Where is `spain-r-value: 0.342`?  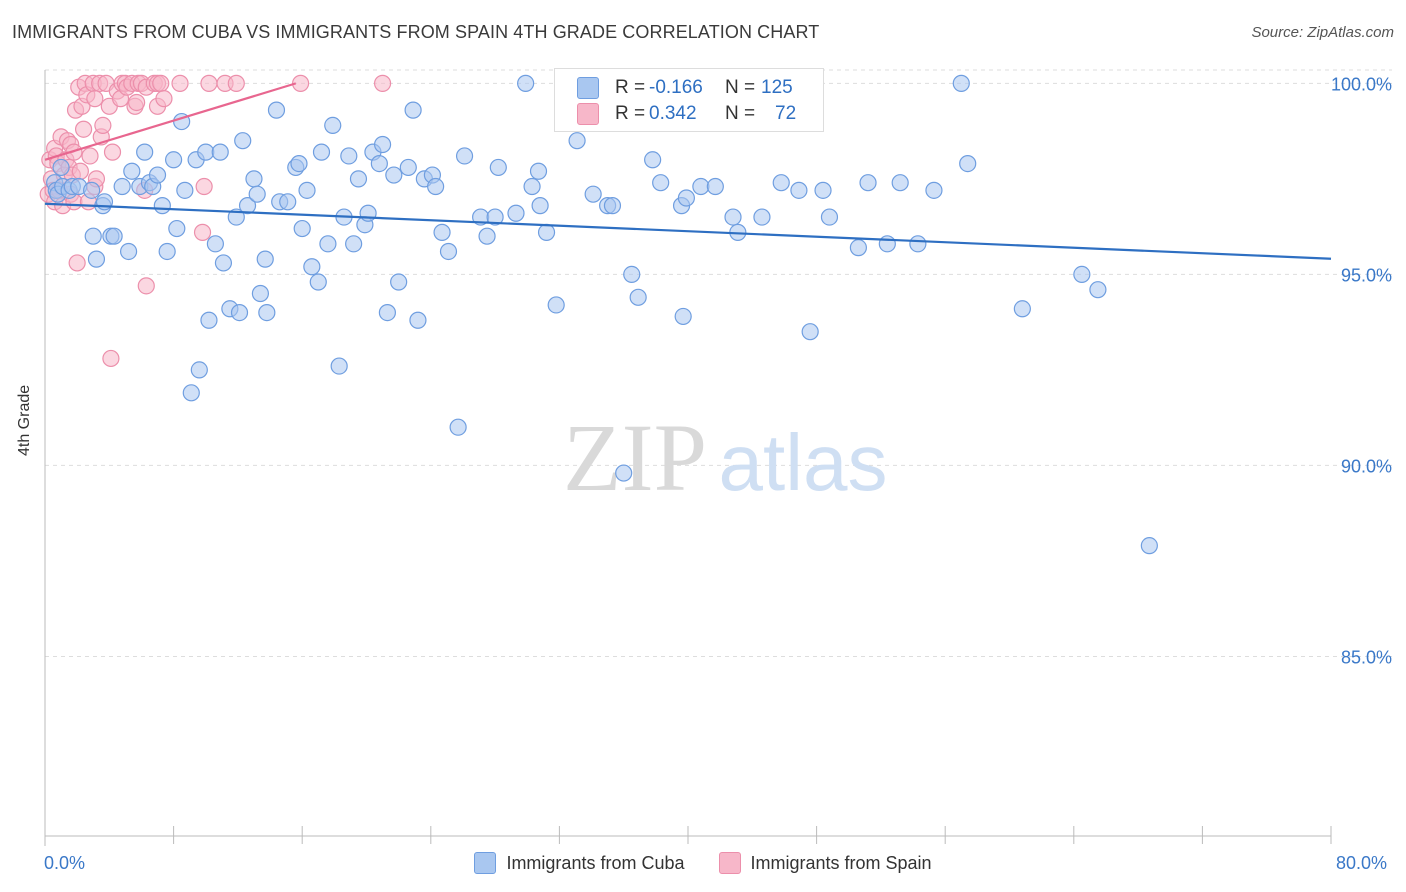 spain-r-value: 0.342 is located at coordinates (673, 113).